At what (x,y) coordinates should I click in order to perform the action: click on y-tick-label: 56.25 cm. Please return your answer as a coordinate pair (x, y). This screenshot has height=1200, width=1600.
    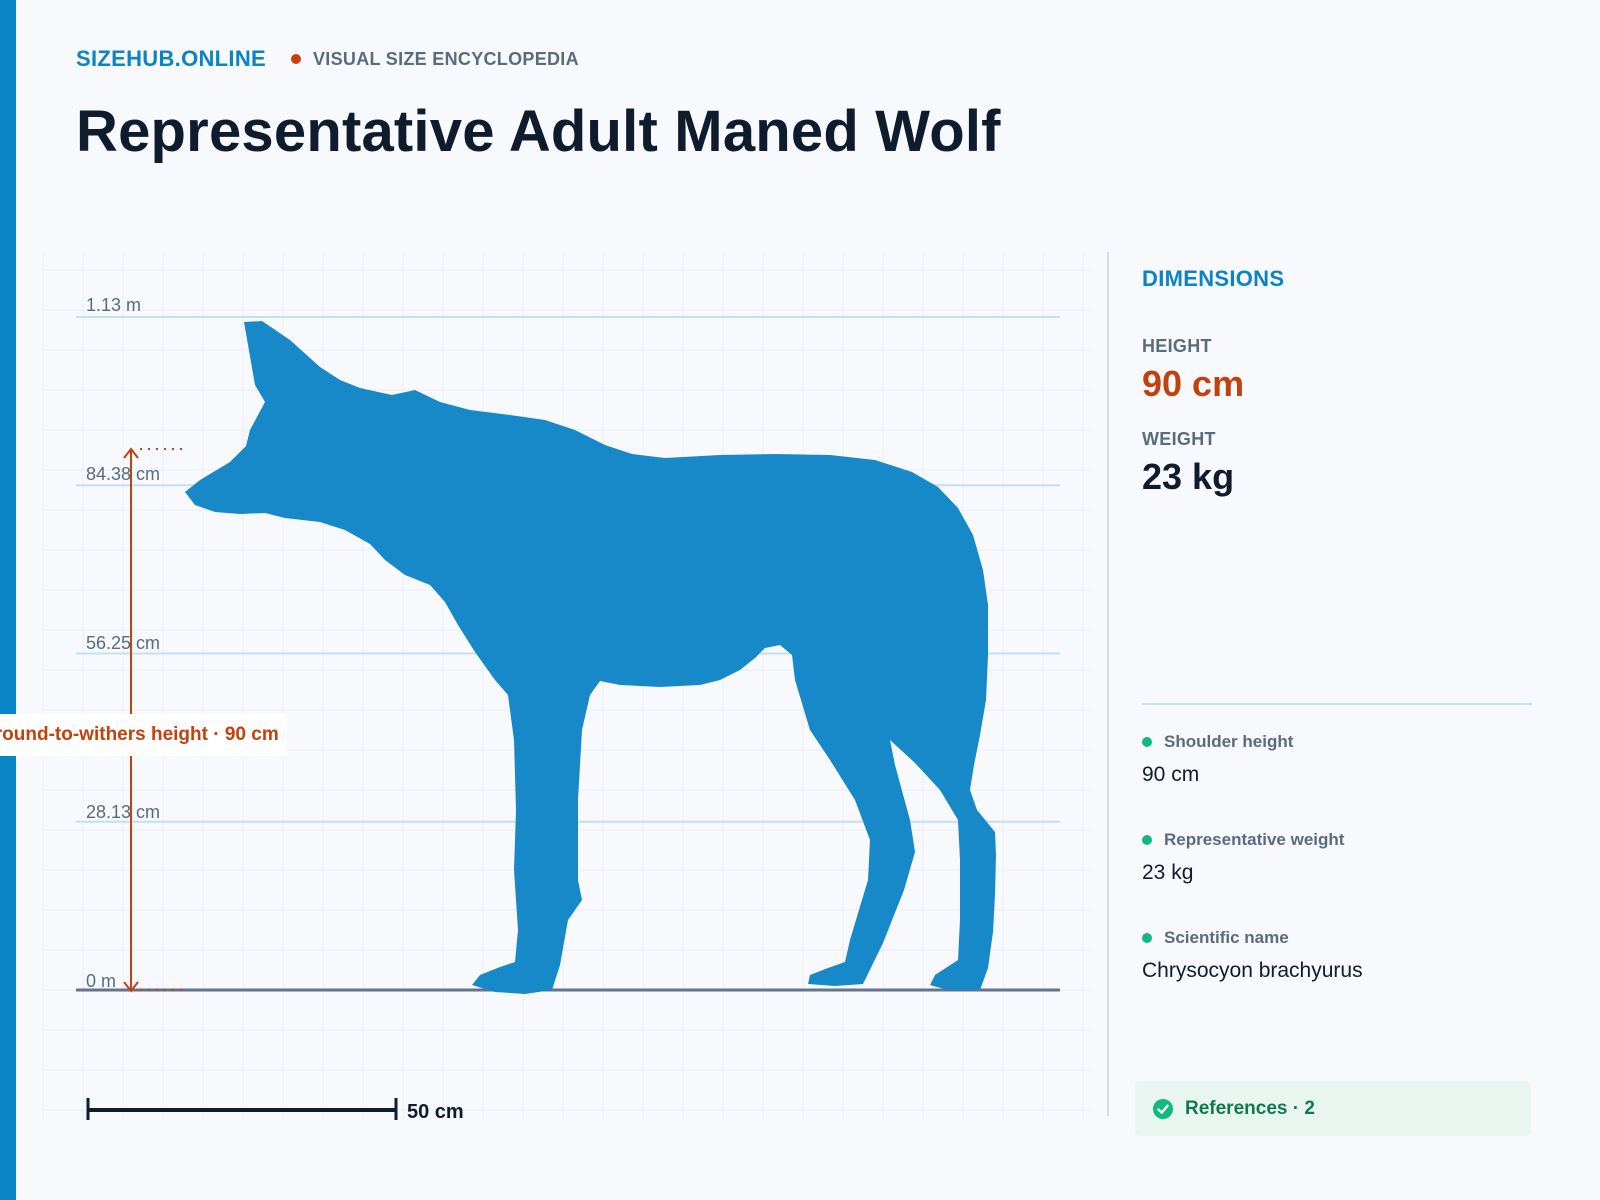
    Looking at the image, I should click on (123, 643).